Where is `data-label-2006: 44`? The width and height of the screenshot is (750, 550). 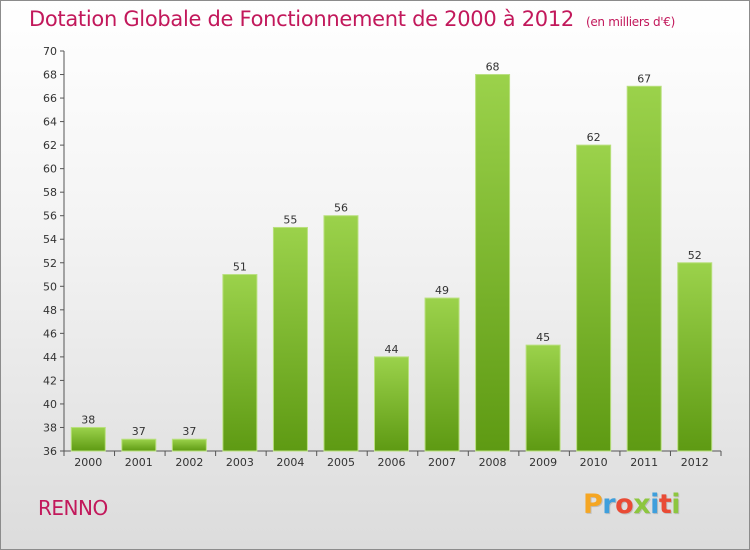 data-label-2006: 44 is located at coordinates (392, 349).